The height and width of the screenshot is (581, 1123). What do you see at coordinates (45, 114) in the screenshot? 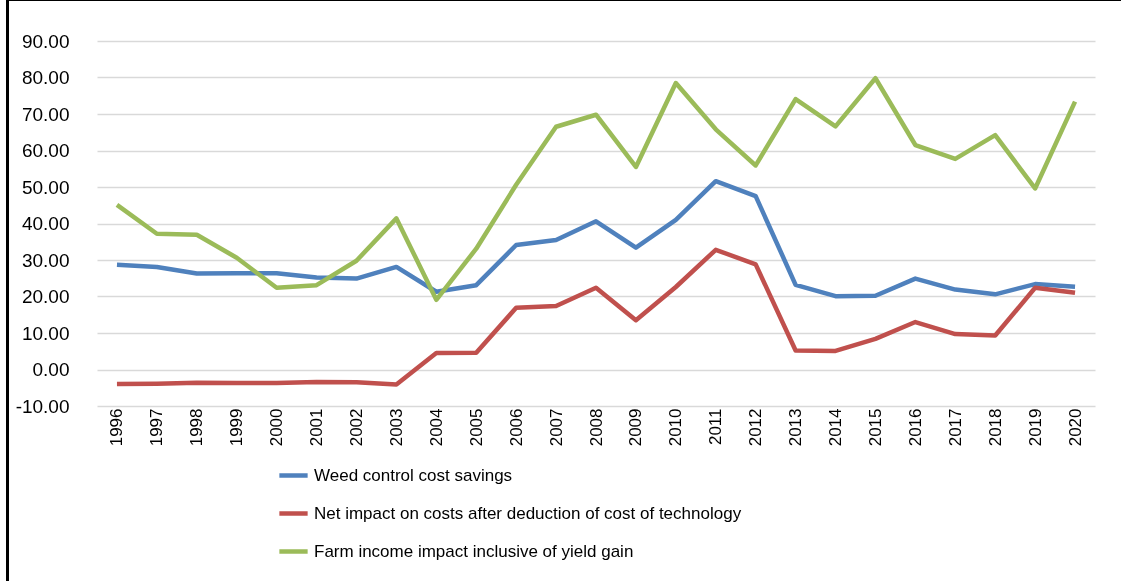
I see `y-tick-label: 70.00` at bounding box center [45, 114].